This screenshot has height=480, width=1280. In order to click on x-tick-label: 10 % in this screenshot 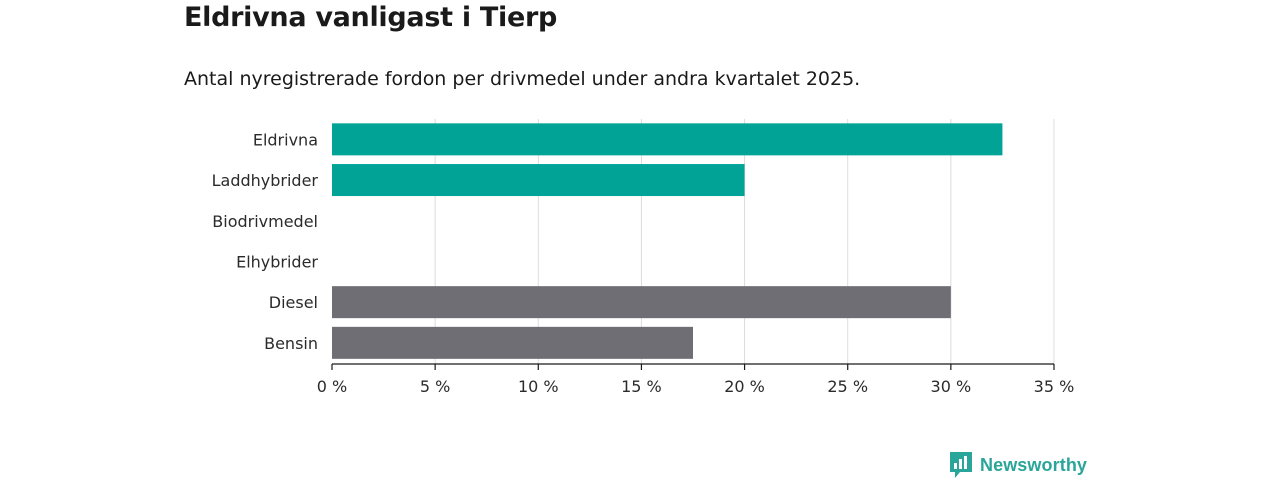, I will do `click(538, 386)`.